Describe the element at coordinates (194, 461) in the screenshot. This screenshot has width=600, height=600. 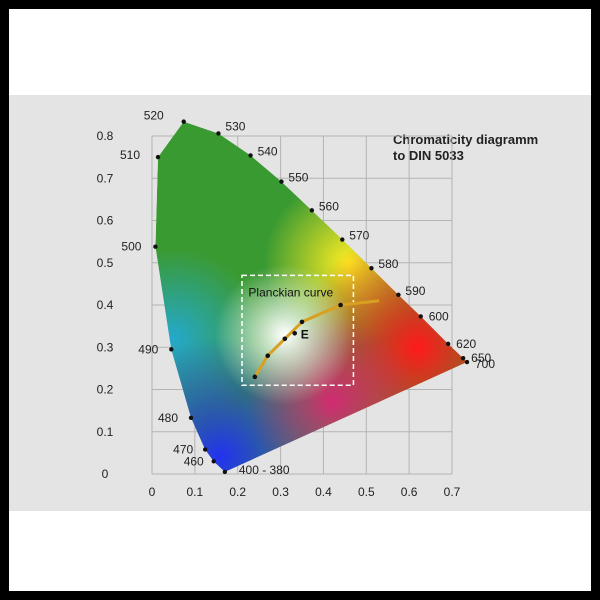
I see `wavelength-label: 460` at that location.